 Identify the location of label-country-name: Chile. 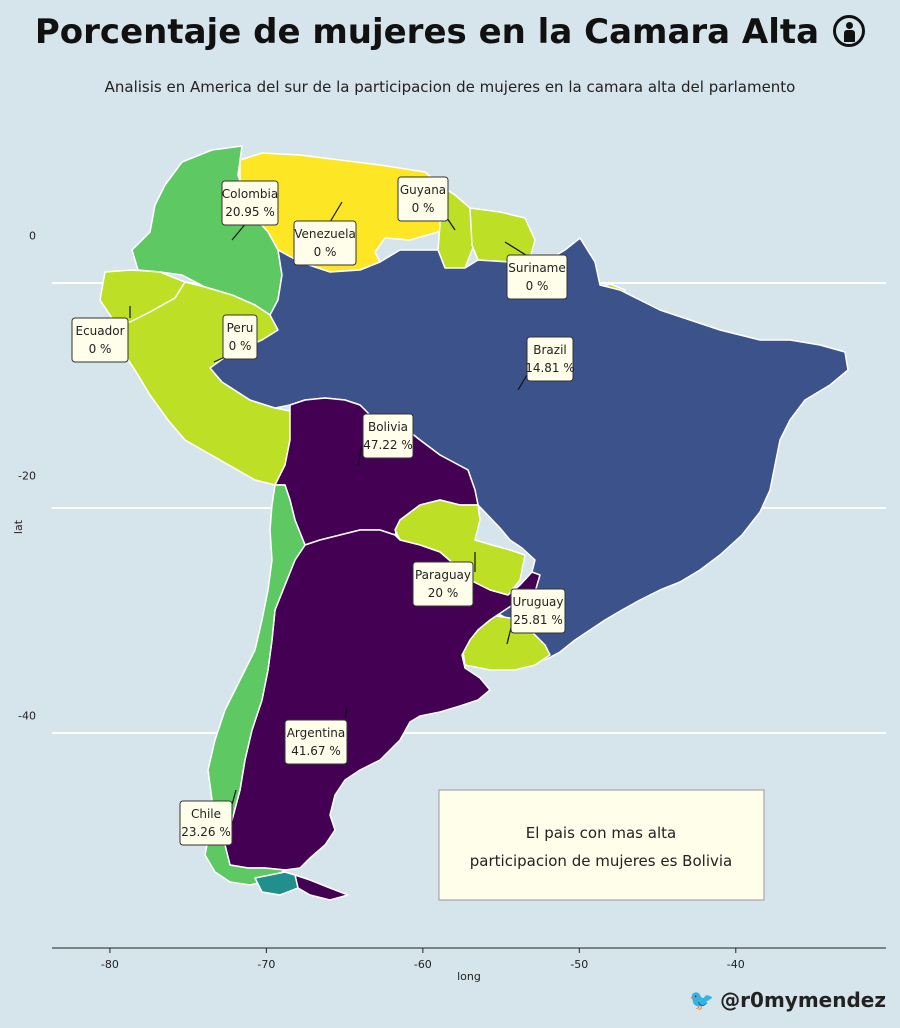
(206, 814).